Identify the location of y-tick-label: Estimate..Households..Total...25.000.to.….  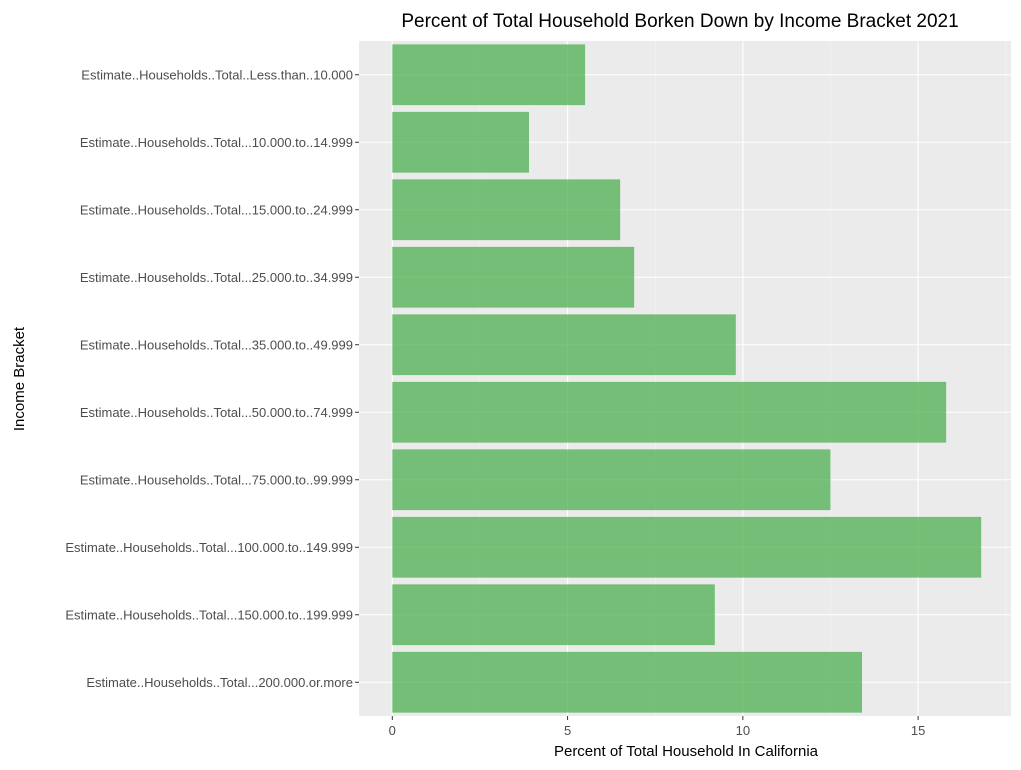
(216, 277).